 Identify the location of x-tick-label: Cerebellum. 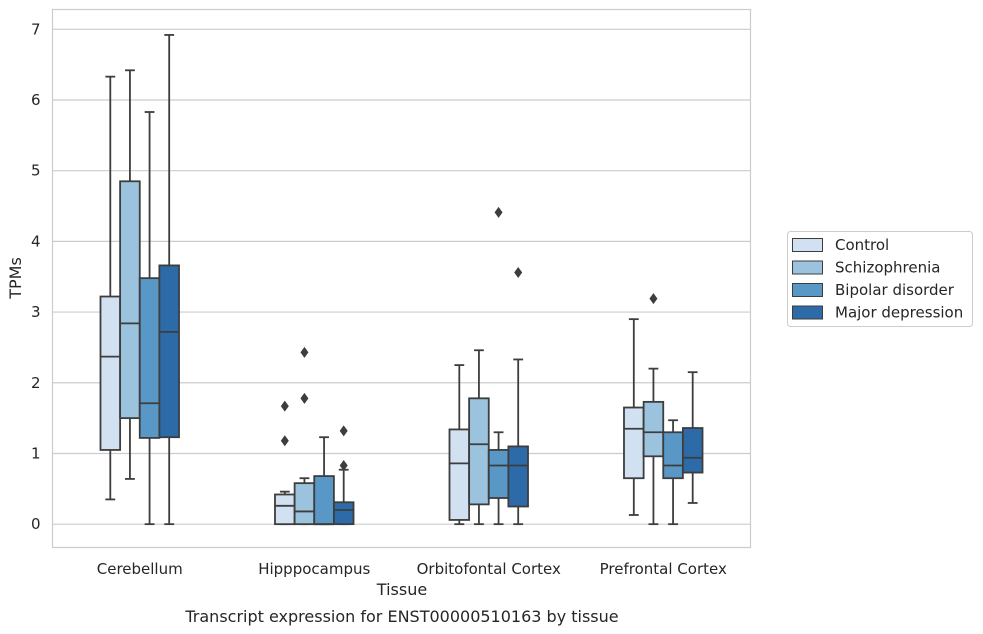
(140, 569).